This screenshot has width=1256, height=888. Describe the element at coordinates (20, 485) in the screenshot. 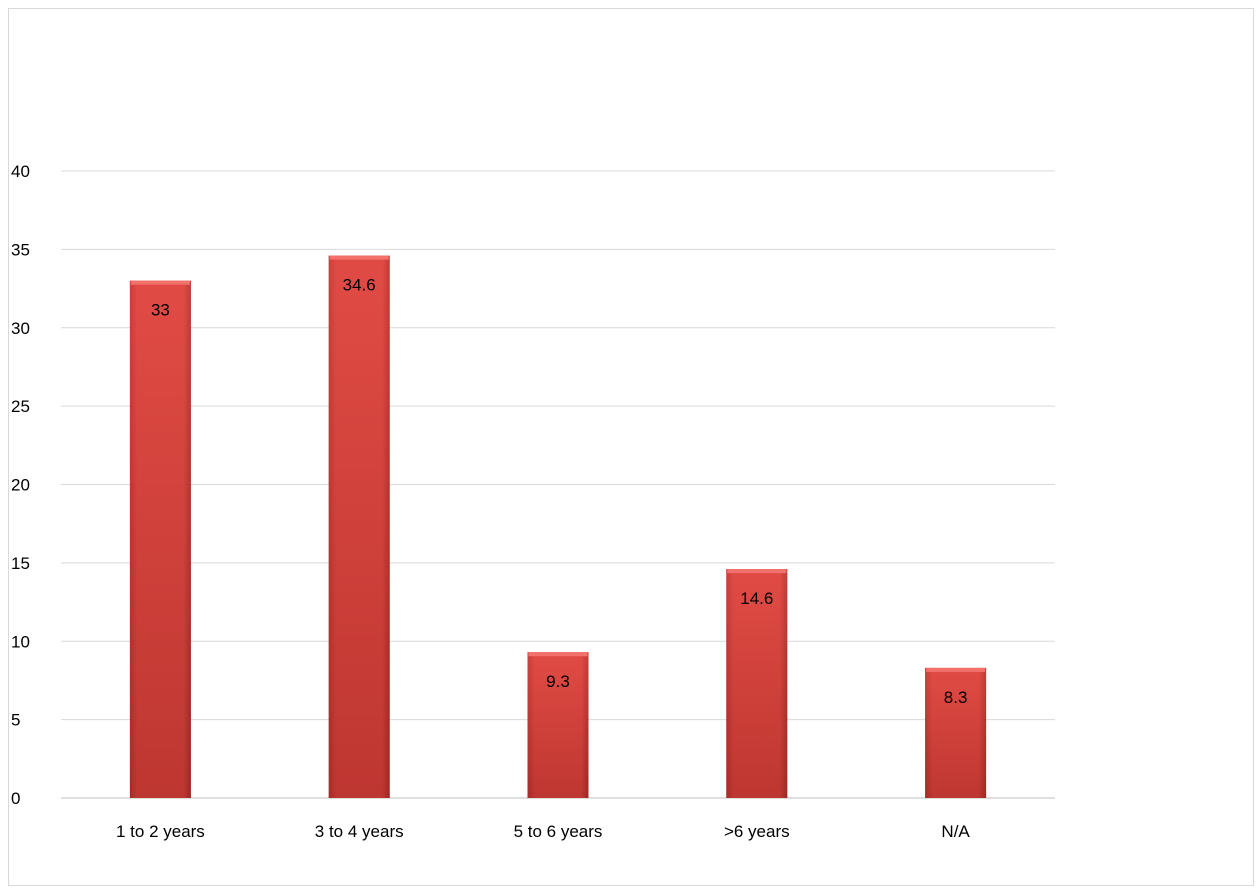

I see `y-tick-label: 20` at that location.